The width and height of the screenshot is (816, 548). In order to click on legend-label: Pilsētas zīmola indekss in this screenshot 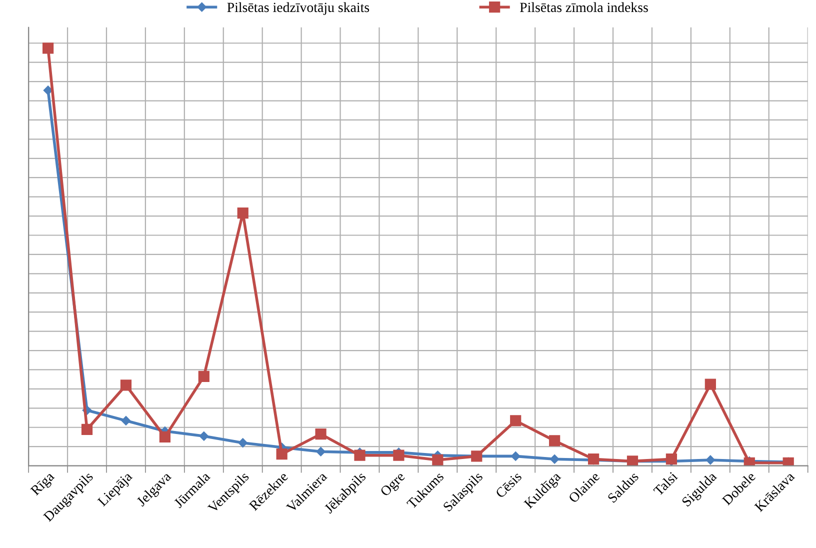, I will do `click(584, 7)`.